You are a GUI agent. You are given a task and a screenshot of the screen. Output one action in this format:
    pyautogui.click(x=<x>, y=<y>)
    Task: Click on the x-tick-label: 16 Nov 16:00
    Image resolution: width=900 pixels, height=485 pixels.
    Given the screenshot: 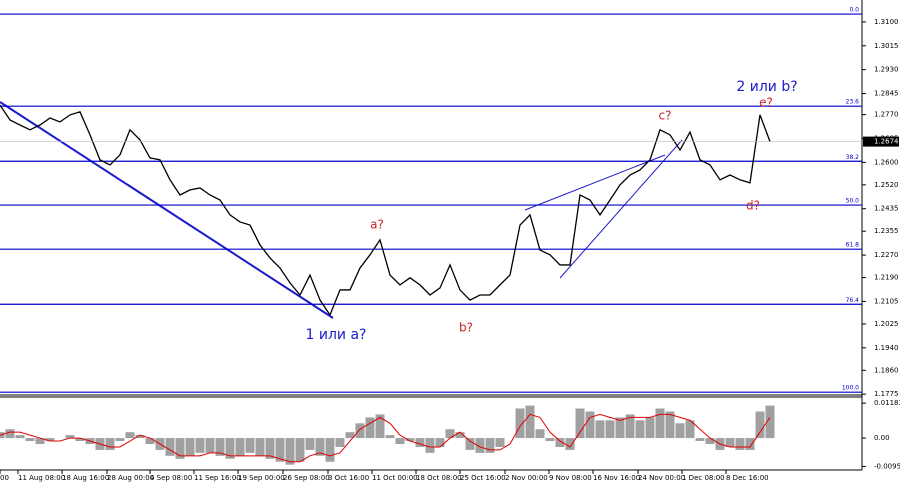 What is the action you would take?
    pyautogui.click(x=616, y=478)
    